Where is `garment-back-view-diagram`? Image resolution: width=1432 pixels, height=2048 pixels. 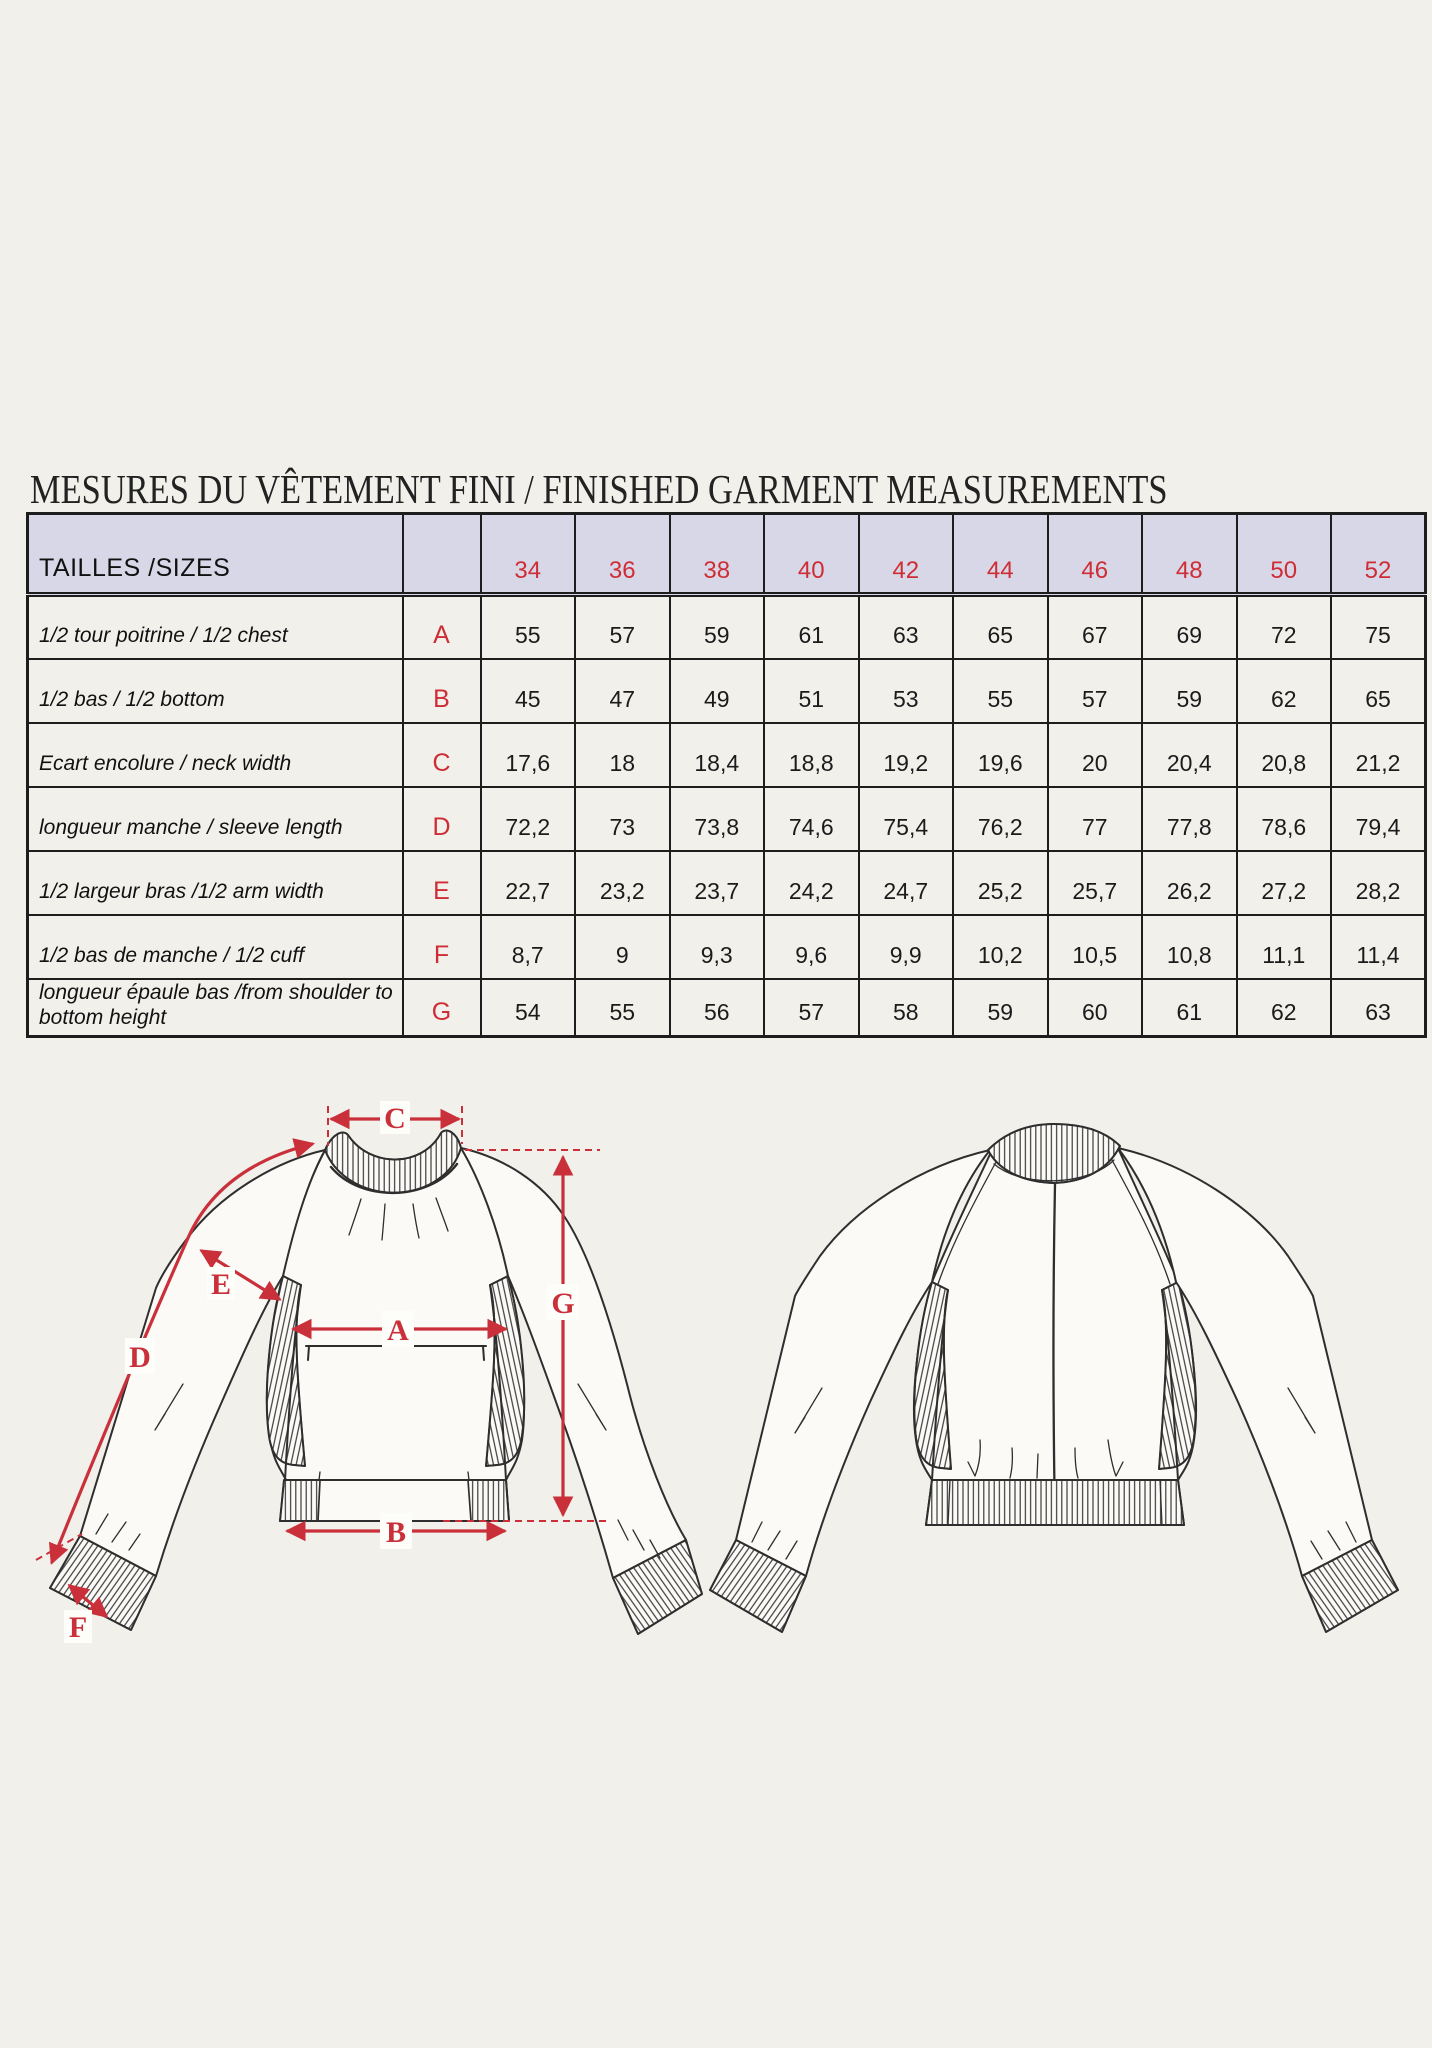
garment-back-view-diagram is located at coordinates (1054, 1378).